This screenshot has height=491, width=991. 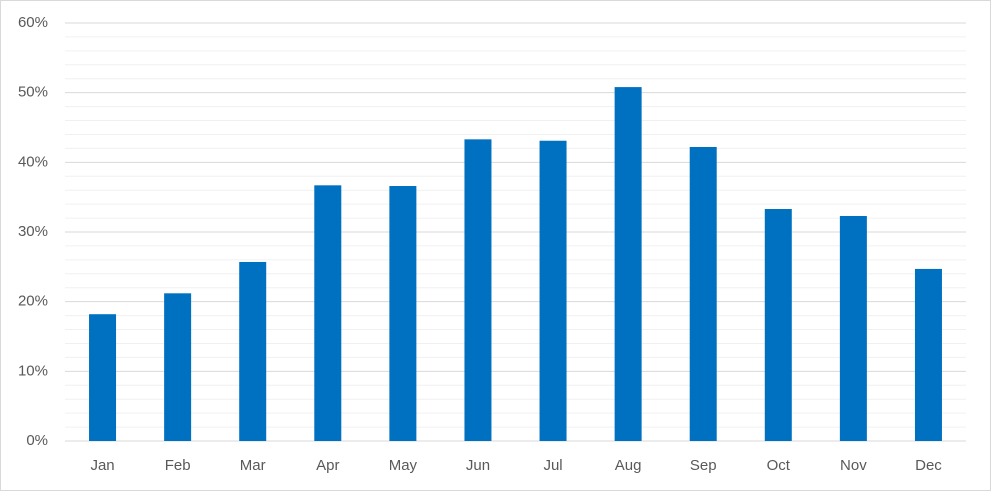 What do you see at coordinates (703, 465) in the screenshot?
I see `x-tick-label: Sep` at bounding box center [703, 465].